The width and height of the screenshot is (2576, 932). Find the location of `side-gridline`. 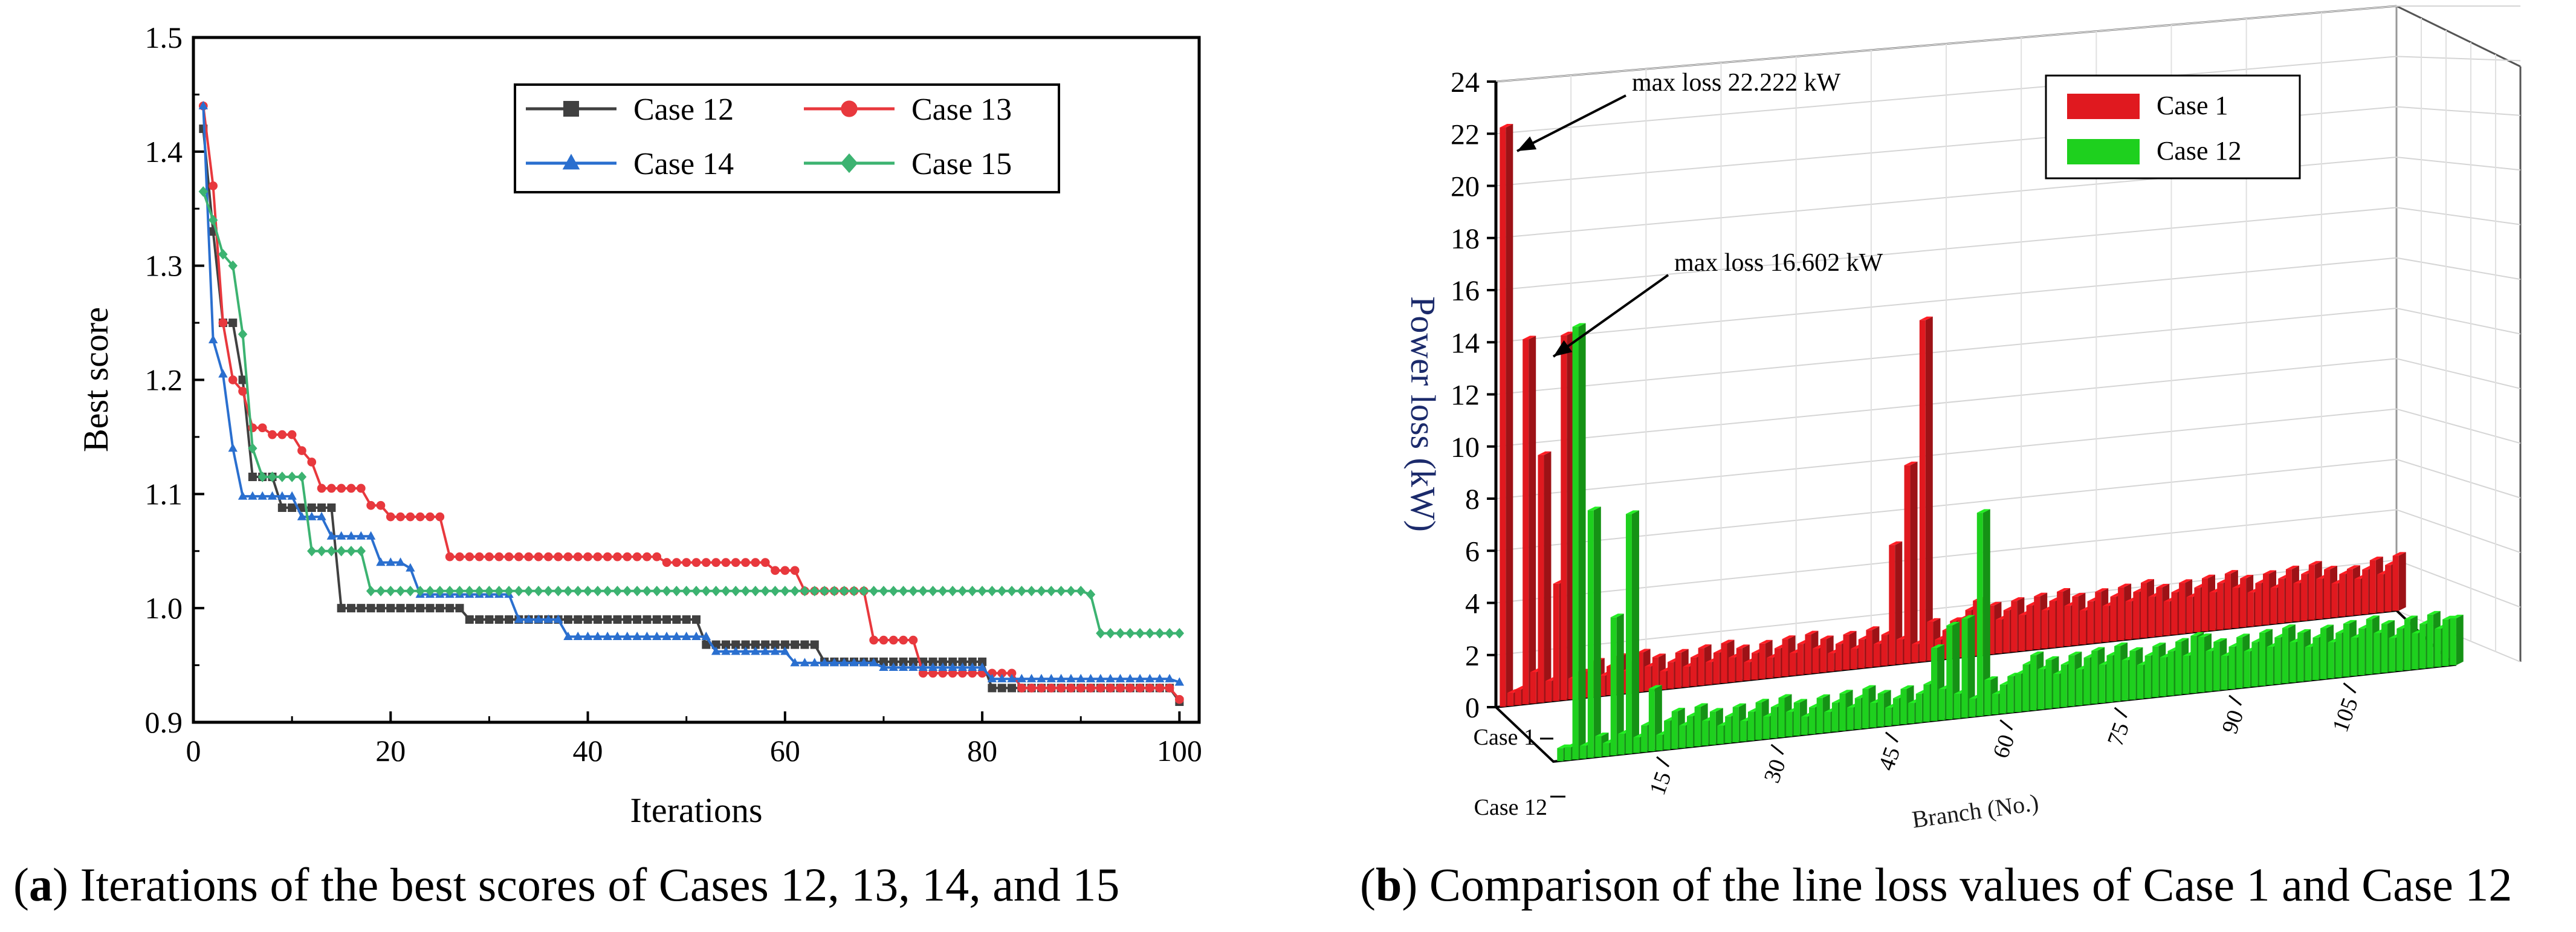

side-gridline is located at coordinates (2458, 164).